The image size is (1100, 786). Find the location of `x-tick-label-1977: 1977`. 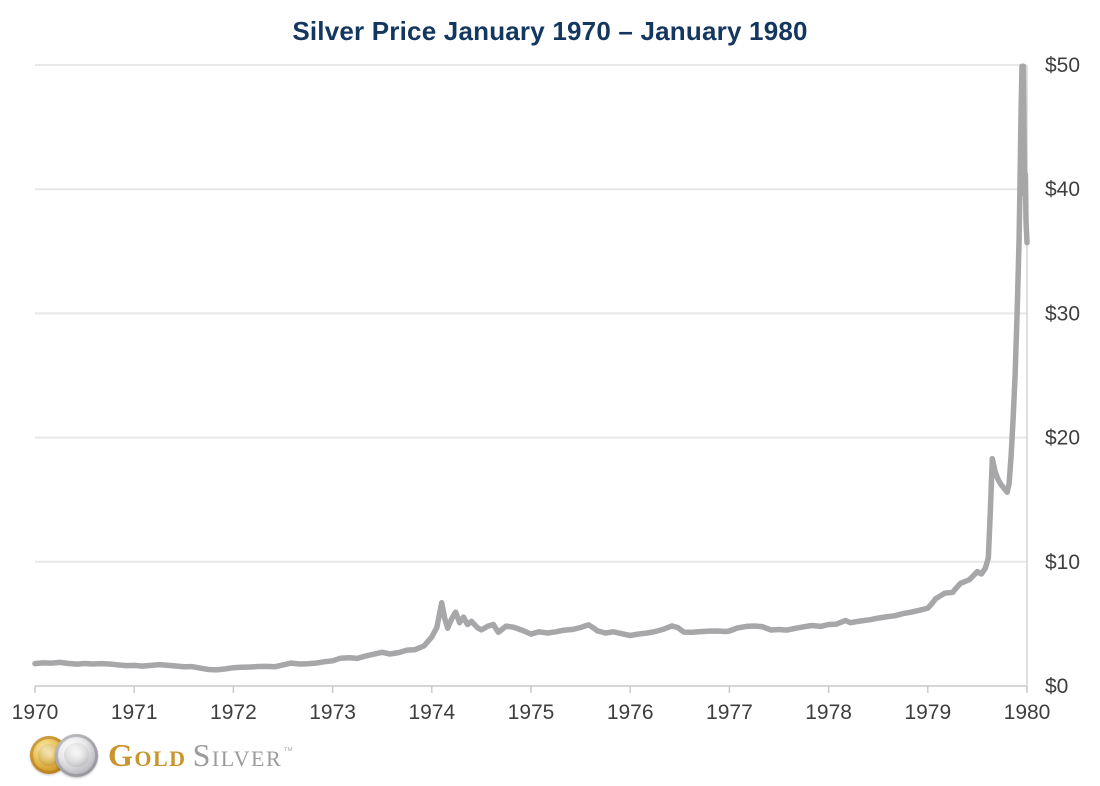

x-tick-label-1977: 1977 is located at coordinates (729, 712).